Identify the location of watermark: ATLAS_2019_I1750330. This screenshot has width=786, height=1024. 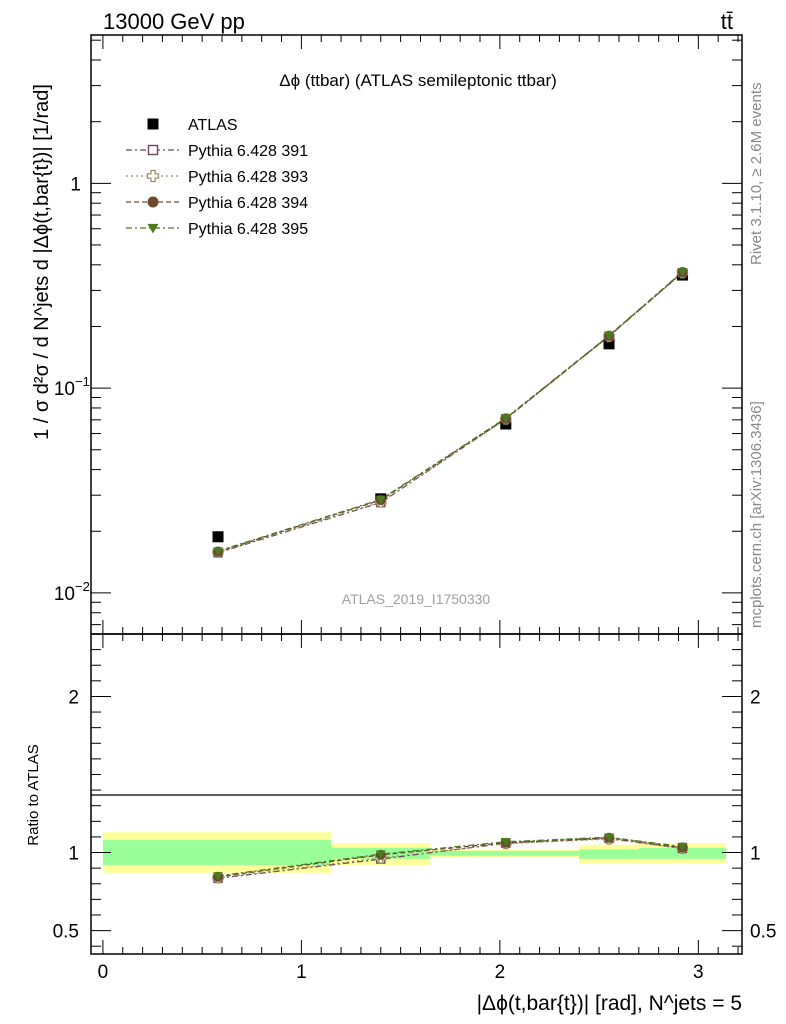
(416, 599).